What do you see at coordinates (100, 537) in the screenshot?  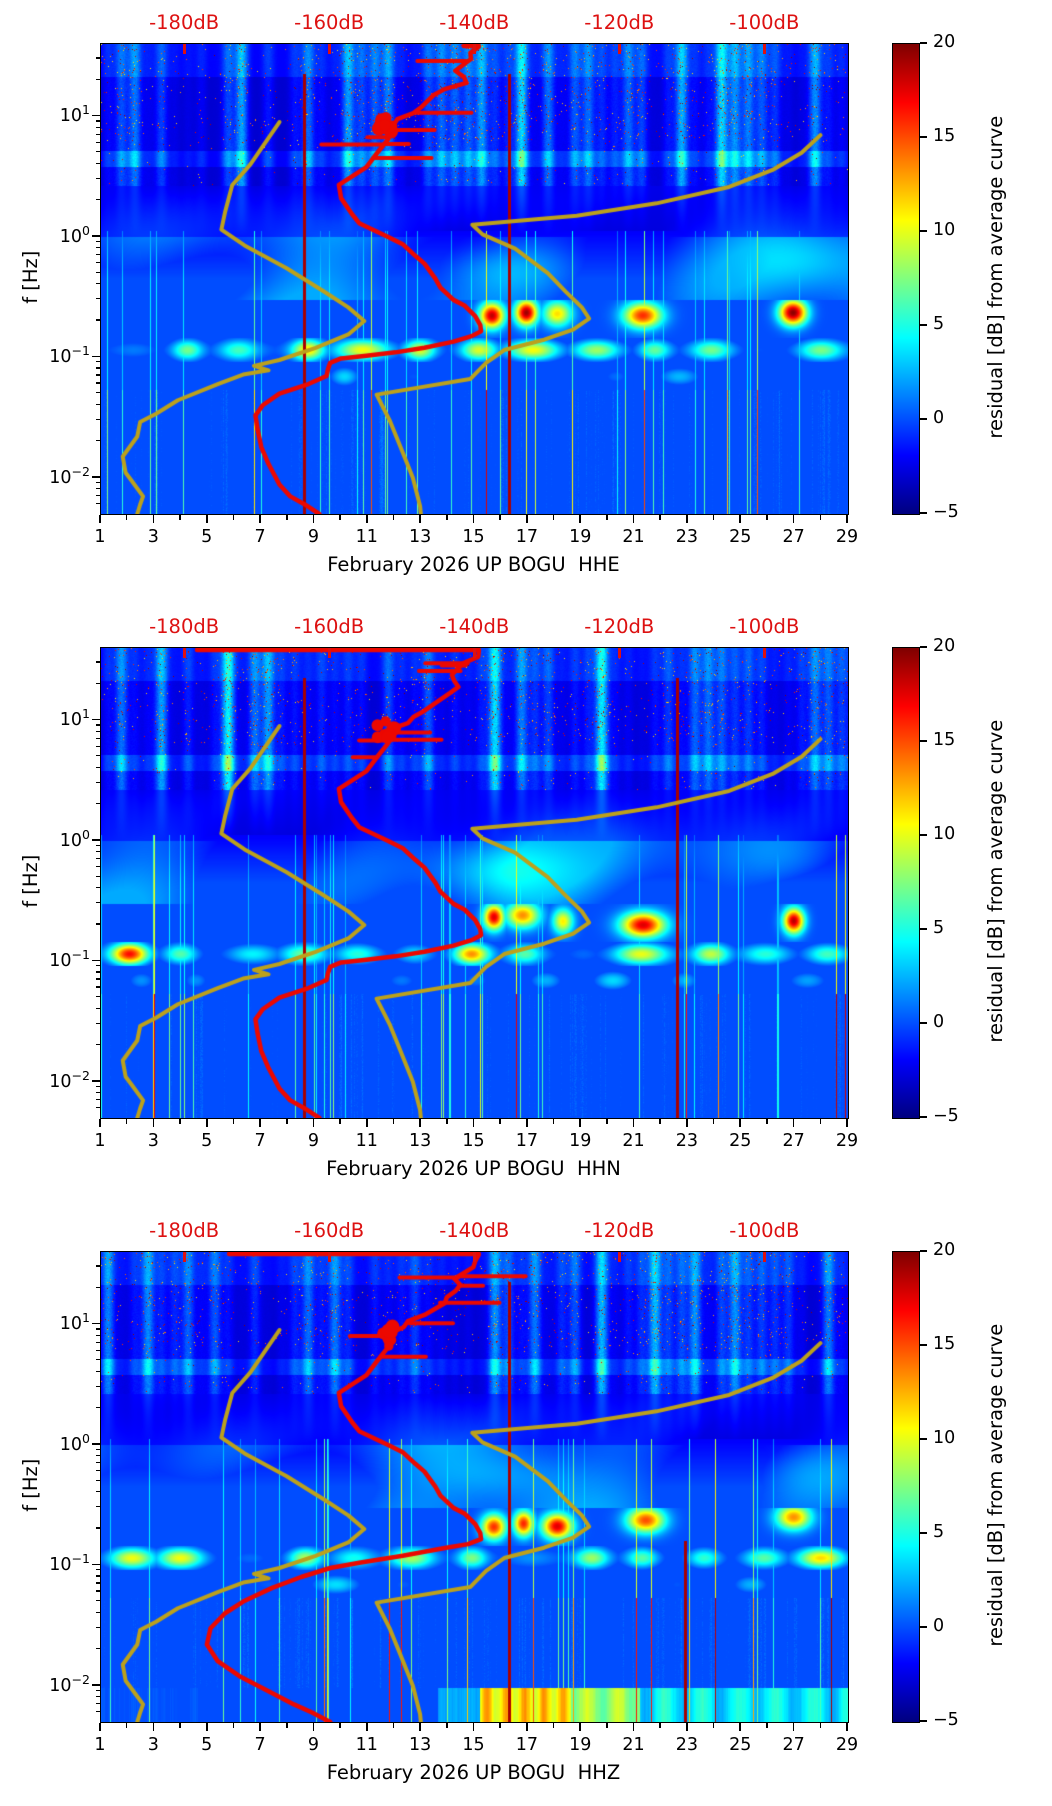 I see `x-tick-label: 1` at bounding box center [100, 537].